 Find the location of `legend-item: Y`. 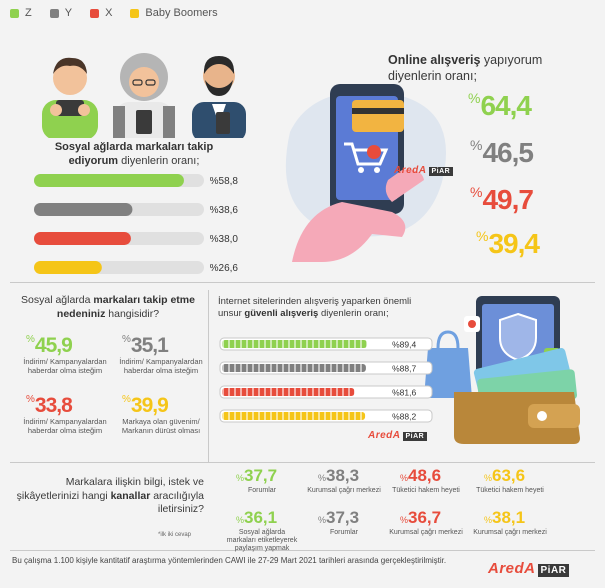

legend-item: Y is located at coordinates (61, 13).